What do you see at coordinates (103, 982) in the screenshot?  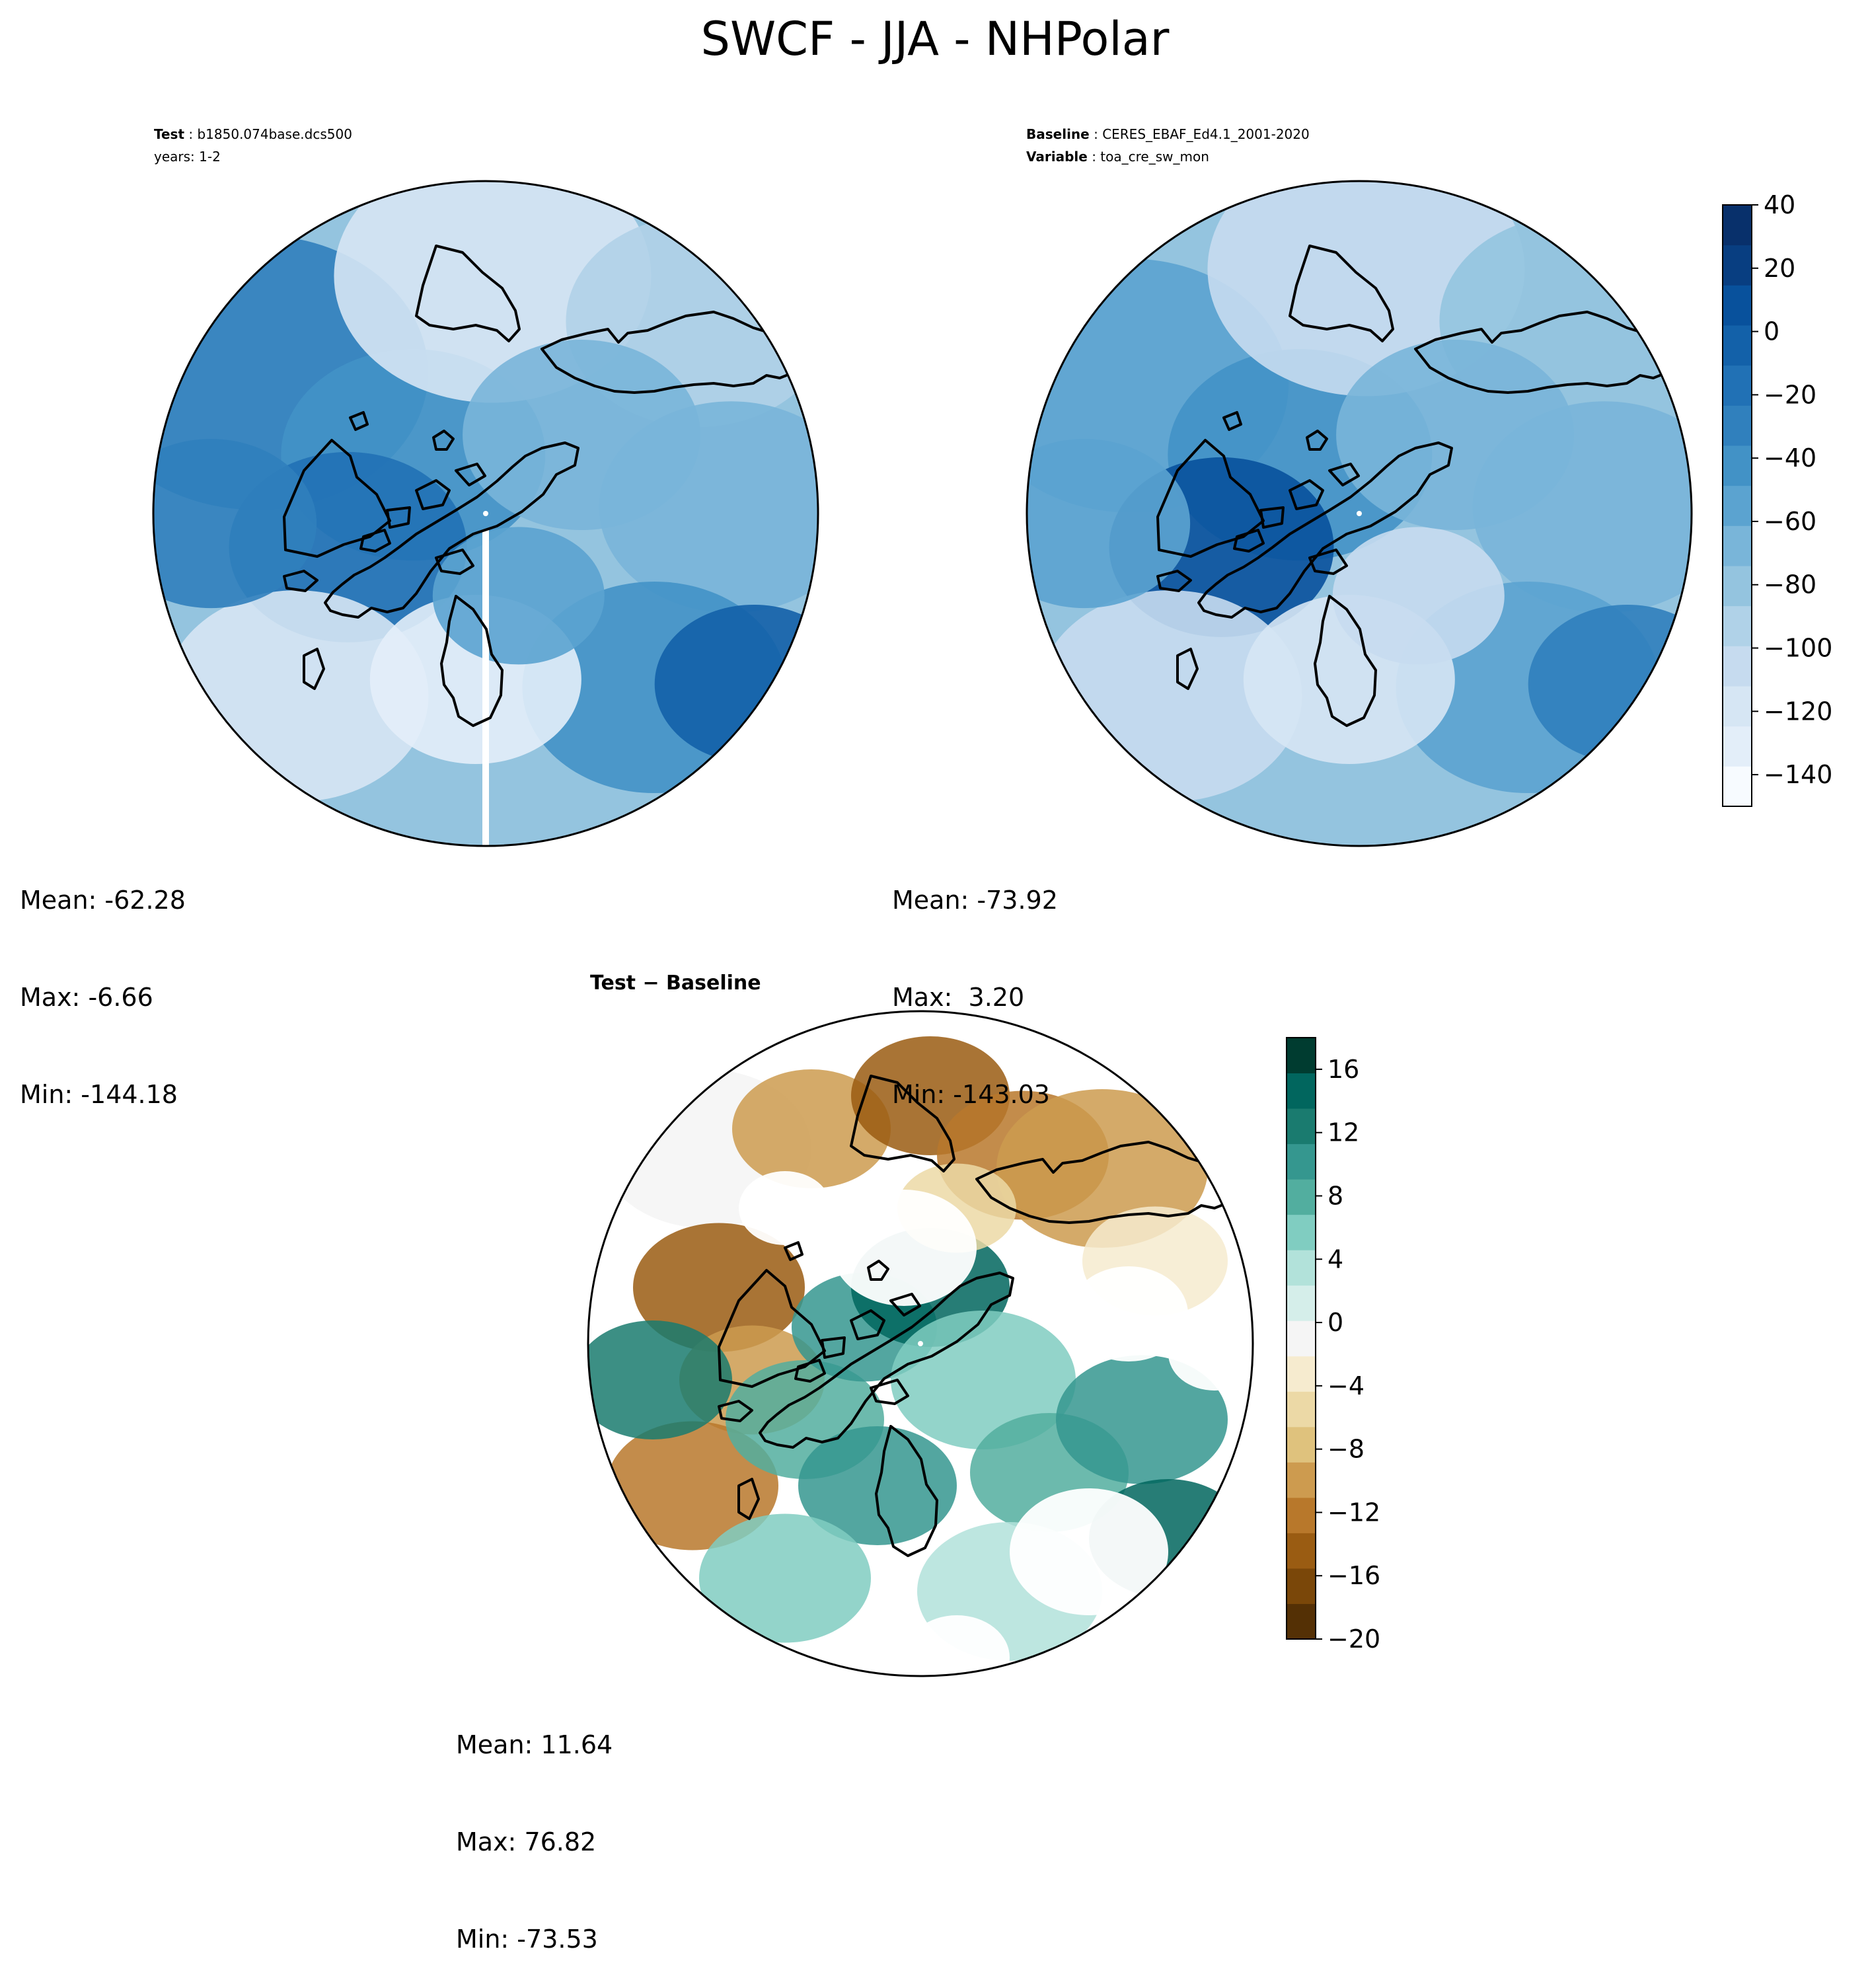 I see `test-stats: Mean: -62.28 Max: -6.66 Min: -144.18` at bounding box center [103, 982].